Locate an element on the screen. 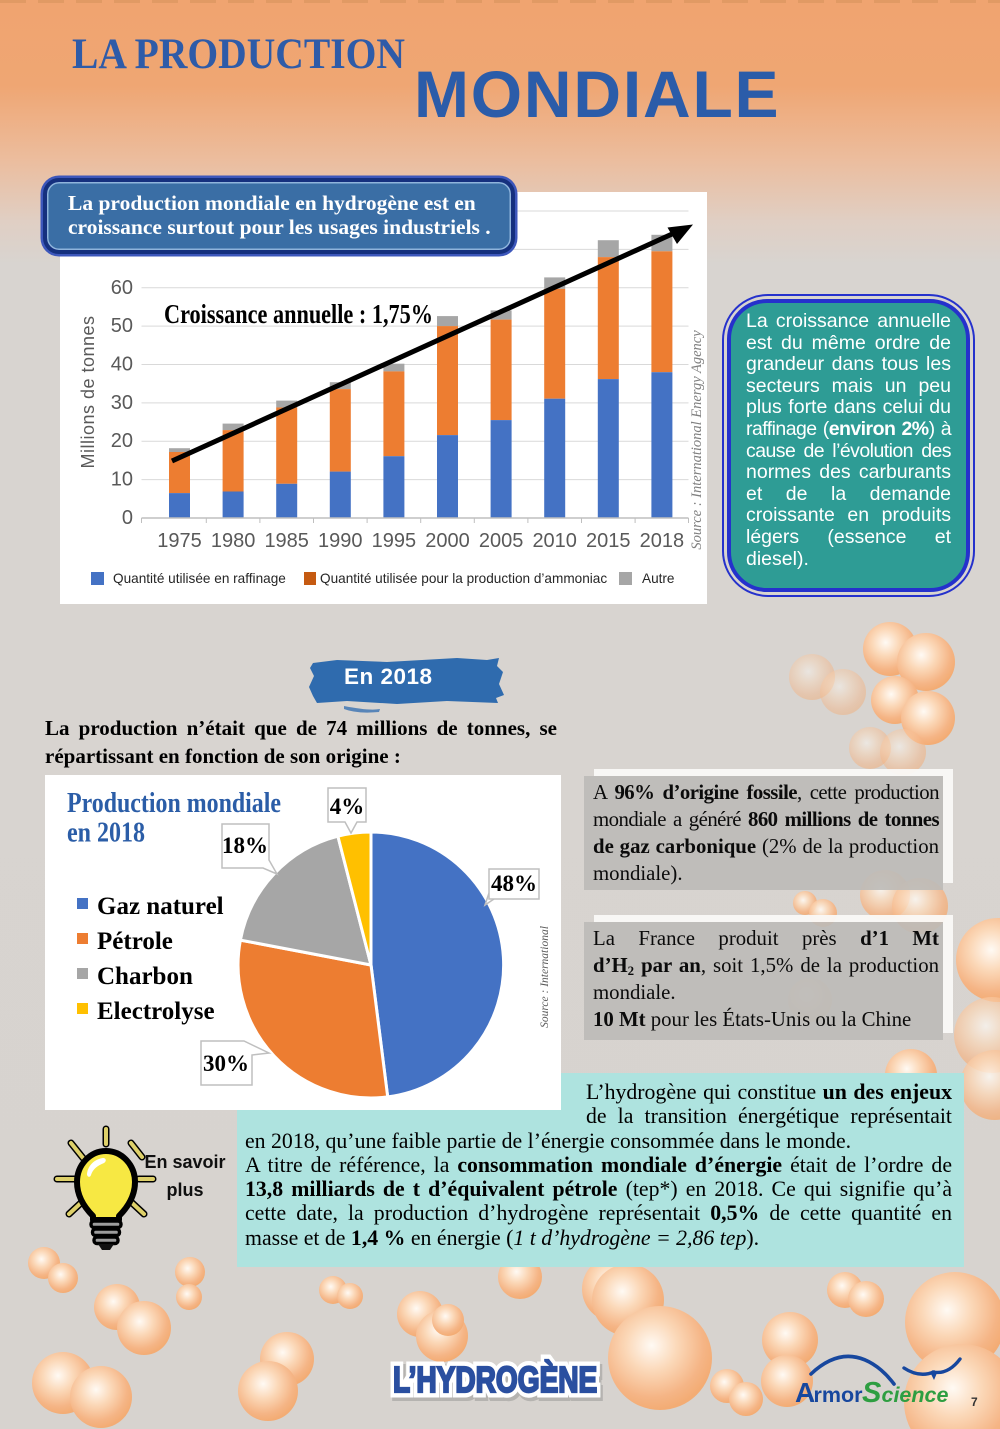 Image resolution: width=1000 pixels, height=1429 pixels. svg-text: 0 is located at coordinates (127, 518).